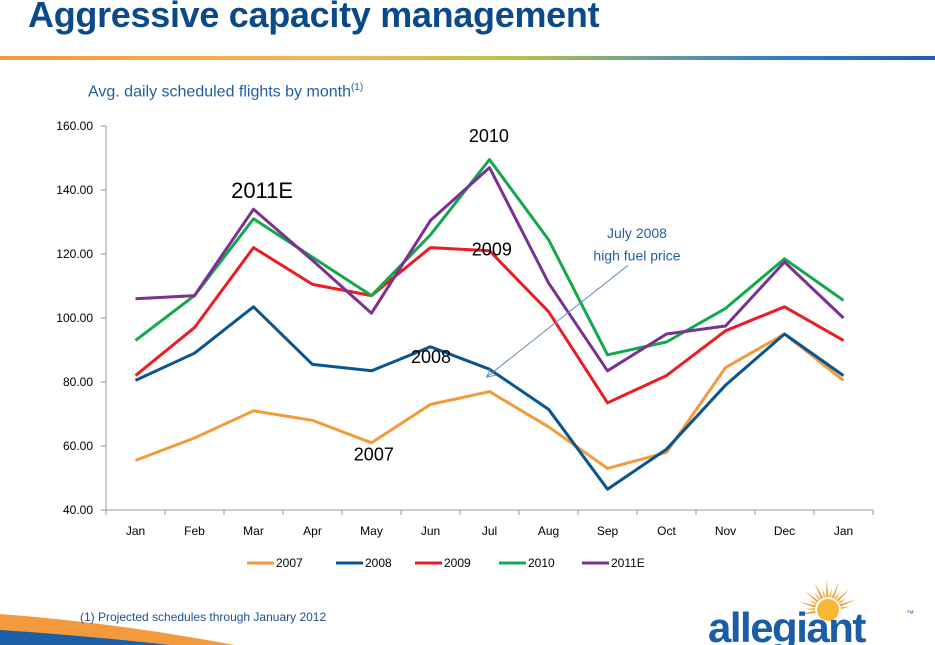 Image resolution: width=935 pixels, height=645 pixels. Describe the element at coordinates (489, 136) in the screenshot. I see `annotation-lbl-2010: 2010` at that location.